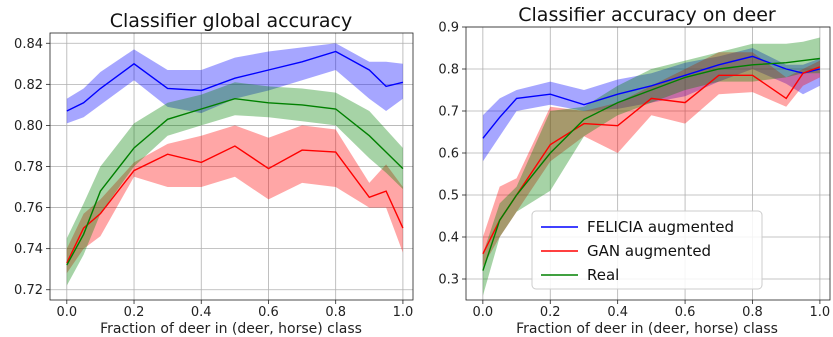 The width and height of the screenshot is (833, 337). What do you see at coordinates (448, 28) in the screenshot?
I see `y-tick-label: 0.9` at bounding box center [448, 28].